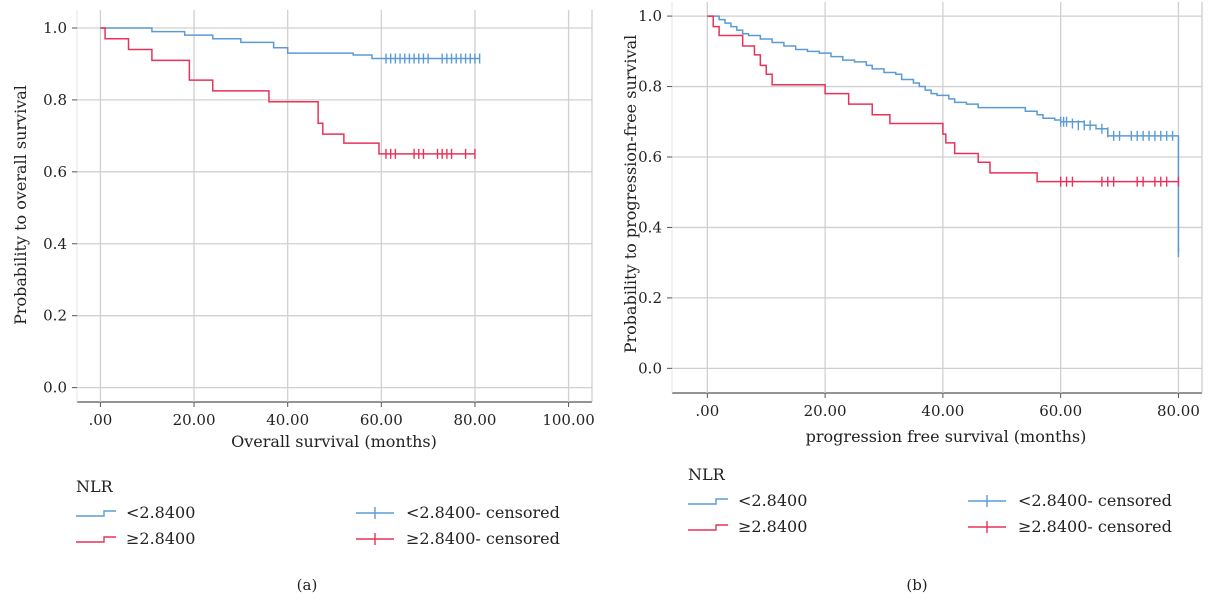 This screenshot has width=1208, height=601. What do you see at coordinates (916, 585) in the screenshot?
I see `panel-caption: (b)` at bounding box center [916, 585].